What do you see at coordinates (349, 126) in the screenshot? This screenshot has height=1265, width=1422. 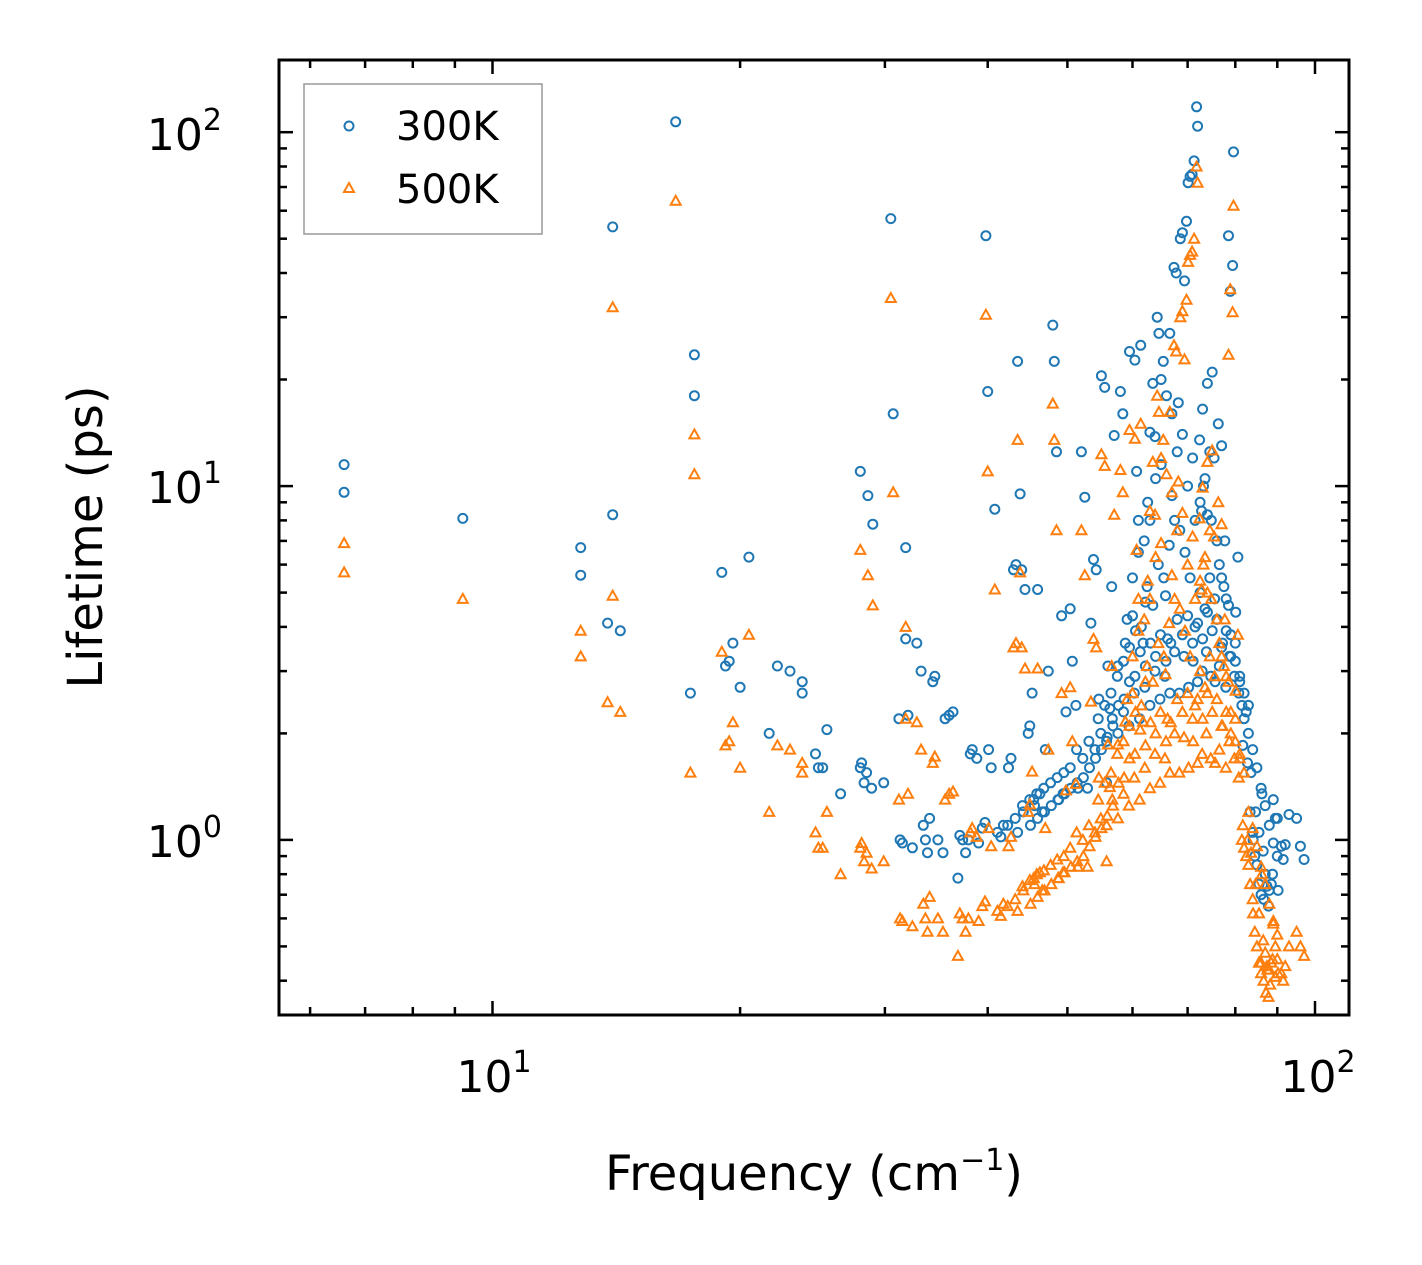 I see `legend-marker-300k` at bounding box center [349, 126].